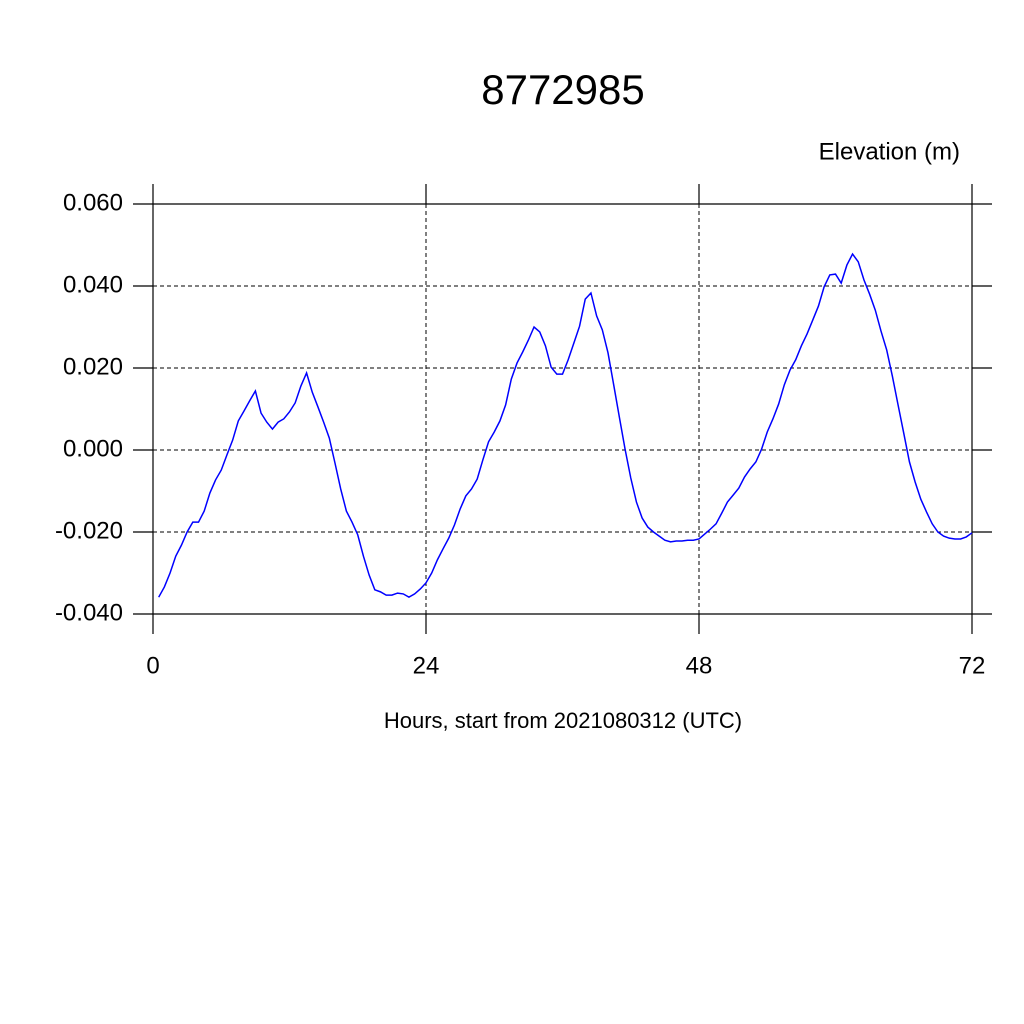 The height and width of the screenshot is (1024, 1024). I want to click on x-tick-label: 72, so click(972, 665).